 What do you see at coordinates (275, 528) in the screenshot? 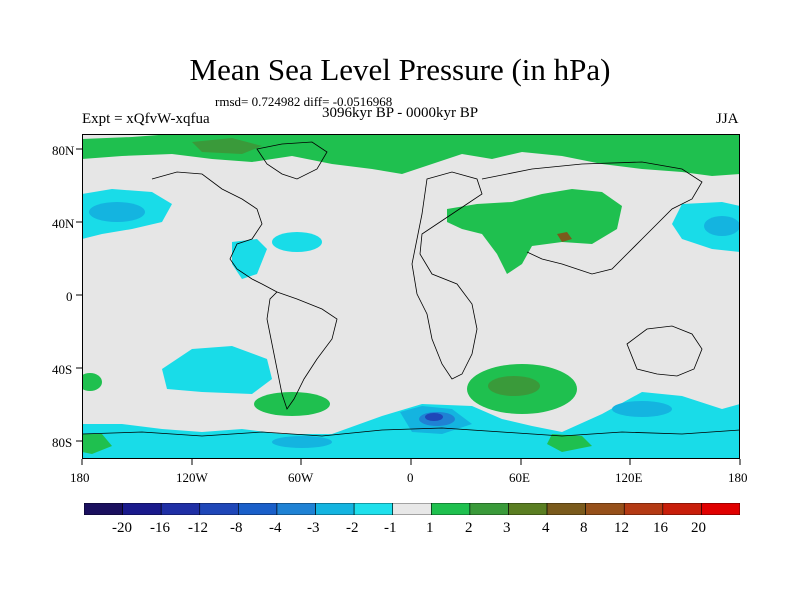
I see `colorbar-label: -4` at bounding box center [275, 528].